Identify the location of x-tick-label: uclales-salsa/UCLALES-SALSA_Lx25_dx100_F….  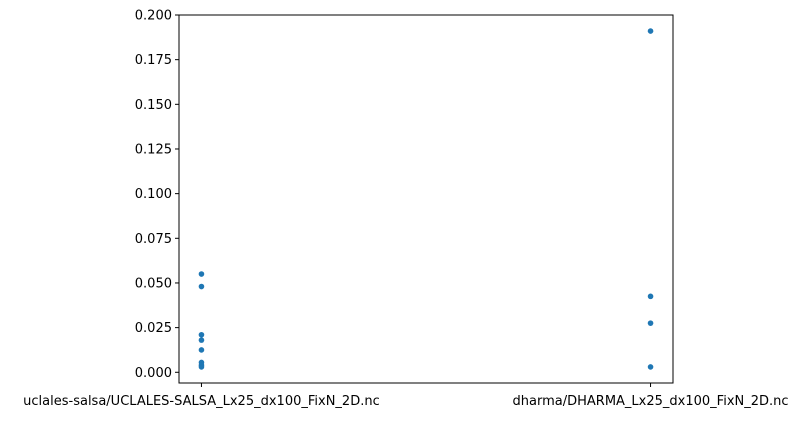
(201, 401).